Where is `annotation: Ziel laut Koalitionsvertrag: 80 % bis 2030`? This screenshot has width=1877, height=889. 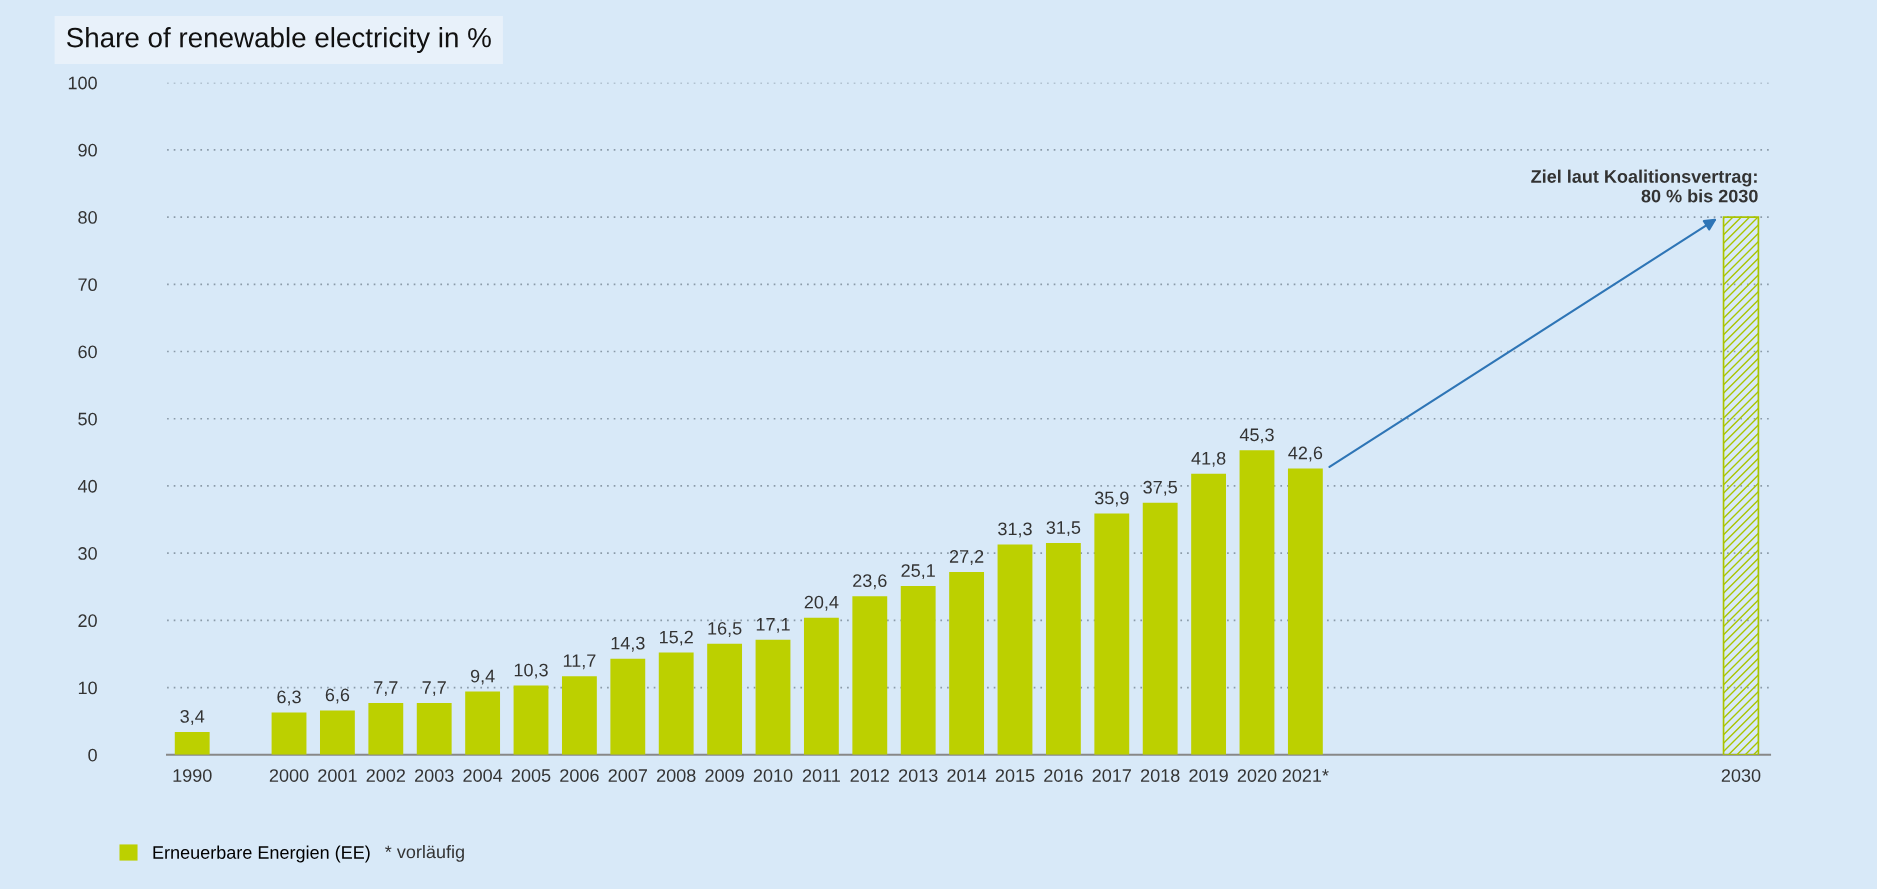 annotation: Ziel laut Koalitionsvertrag: 80 % bis 2030 is located at coordinates (1644, 186).